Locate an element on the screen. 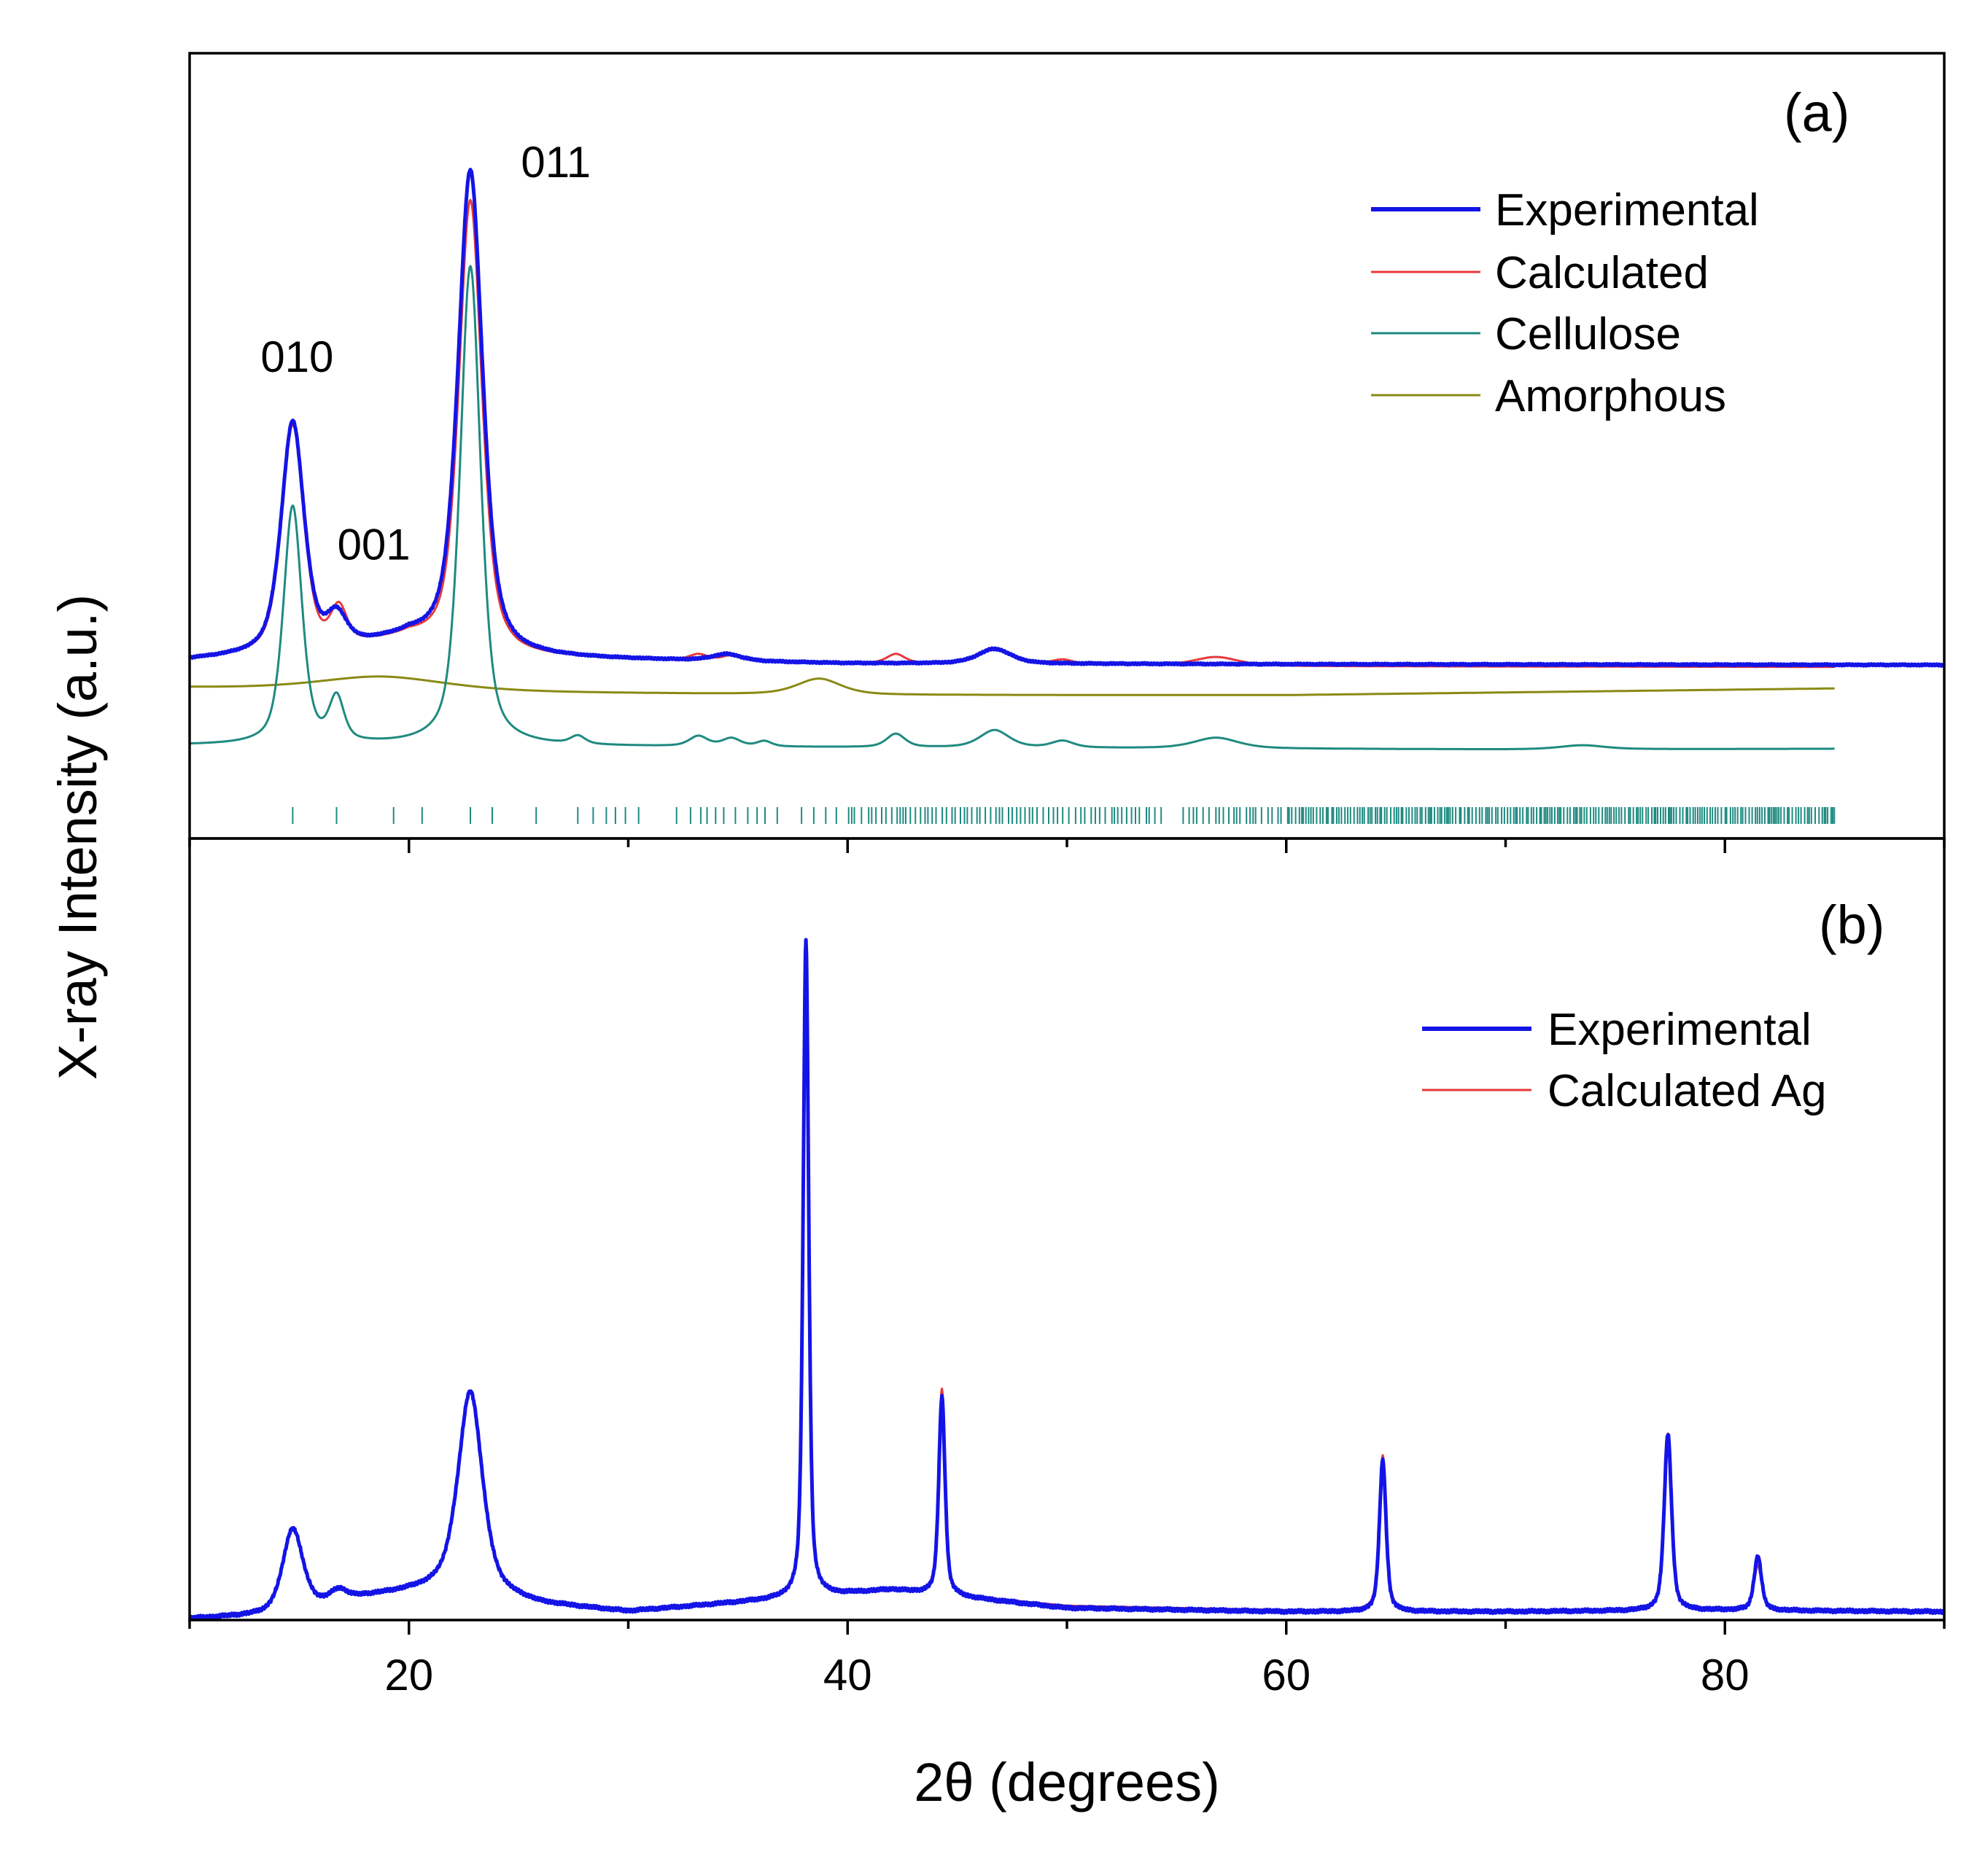  legend-b-experimental-label: Experimental is located at coordinates (1680, 1030).